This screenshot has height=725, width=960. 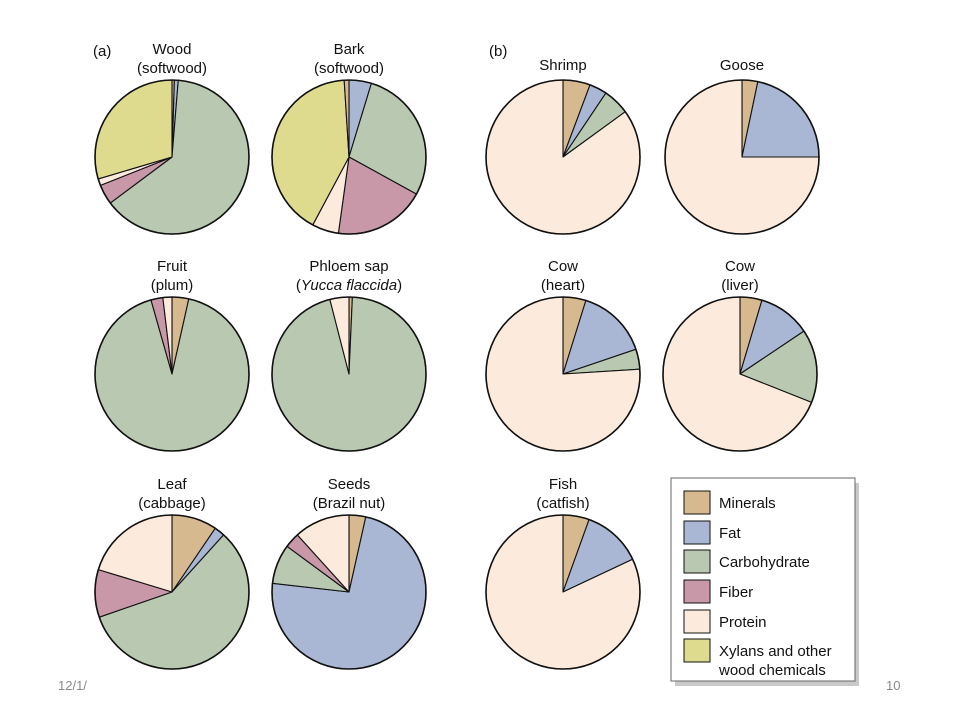 I want to click on legend-swatch-protein, so click(x=697, y=621).